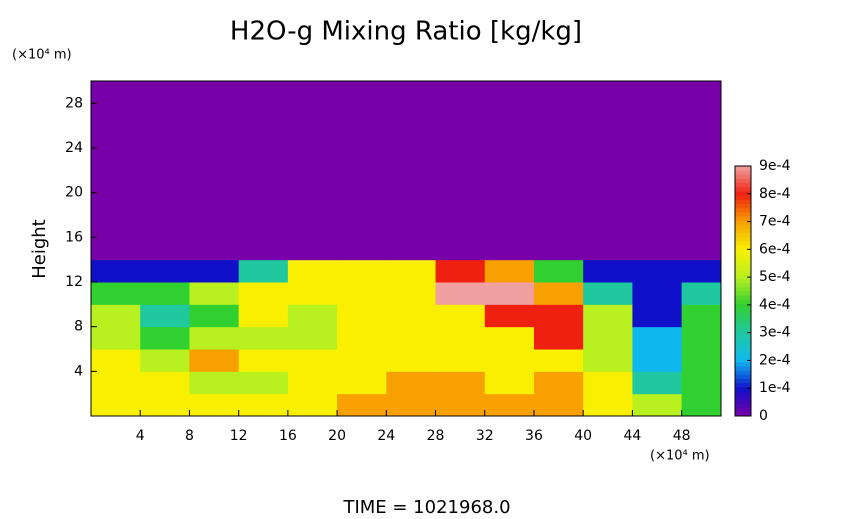 The height and width of the screenshot is (519, 854). I want to click on x-tick-label: 40, so click(583, 436).